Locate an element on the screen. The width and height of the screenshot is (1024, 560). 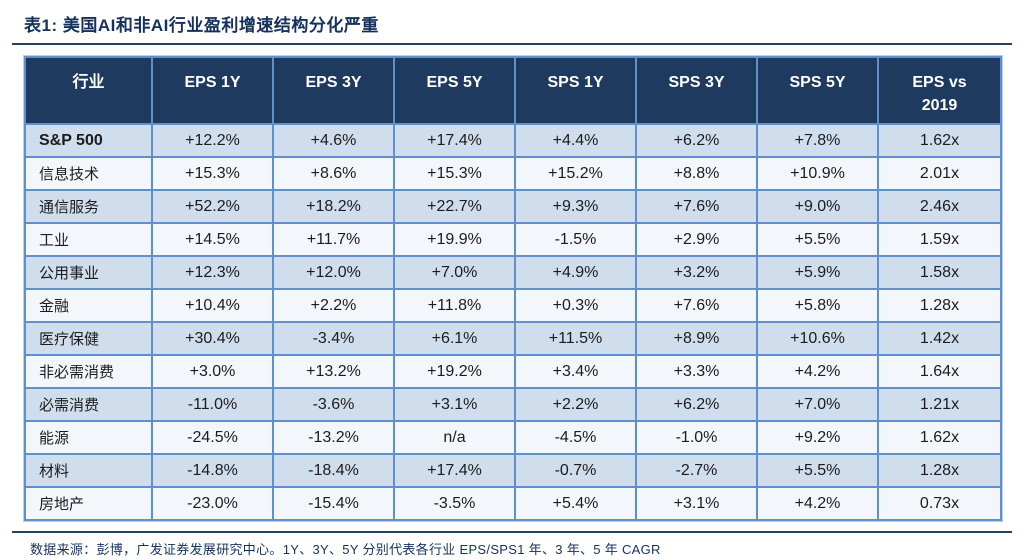
value-cell: +19.2% is located at coordinates (454, 371).